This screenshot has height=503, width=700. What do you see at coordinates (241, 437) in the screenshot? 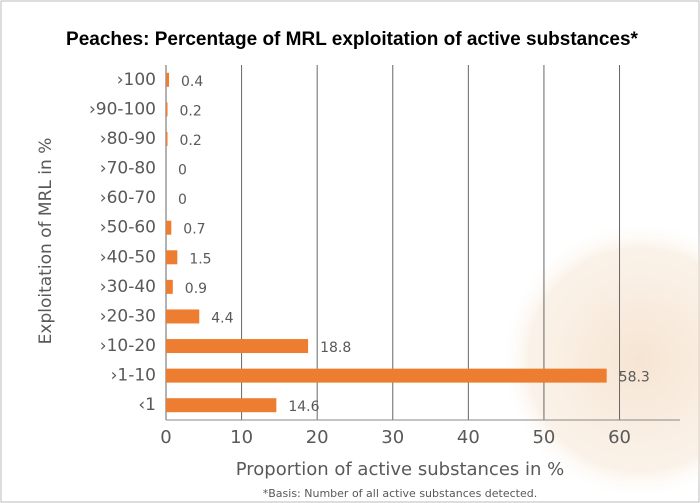
I see `x-tick-label: 10` at bounding box center [241, 437].